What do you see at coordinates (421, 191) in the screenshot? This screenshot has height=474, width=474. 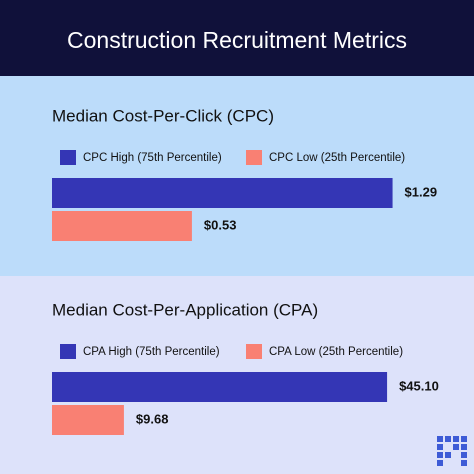 I see `value-label: $1.29` at bounding box center [421, 191].